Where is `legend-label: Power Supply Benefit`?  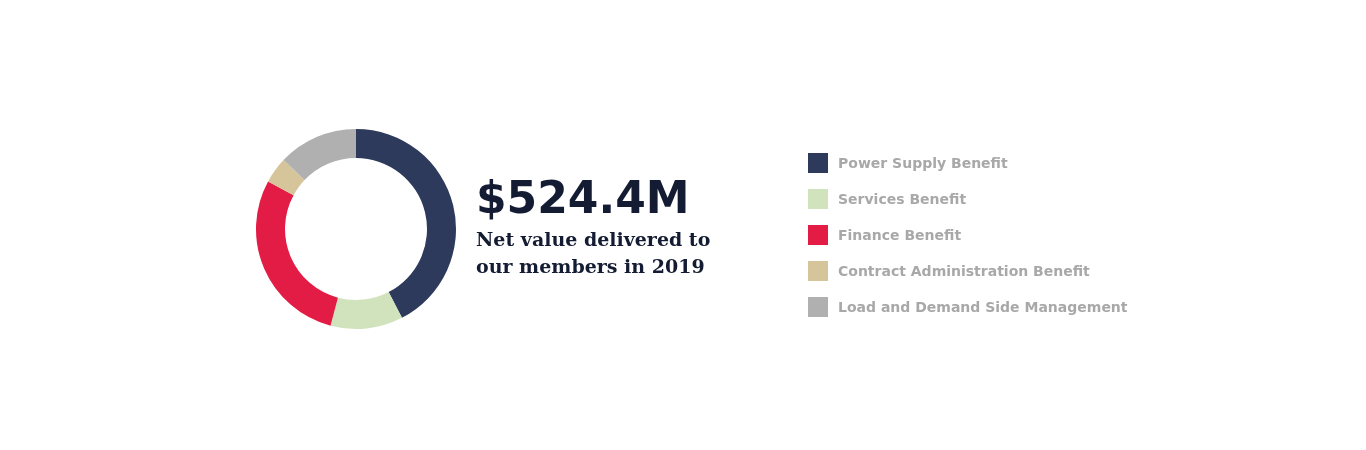 legend-label: Power Supply Benefit is located at coordinates (923, 163).